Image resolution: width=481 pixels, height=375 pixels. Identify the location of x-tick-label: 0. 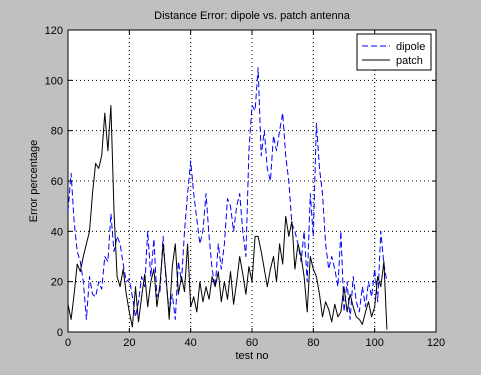
(68, 343).